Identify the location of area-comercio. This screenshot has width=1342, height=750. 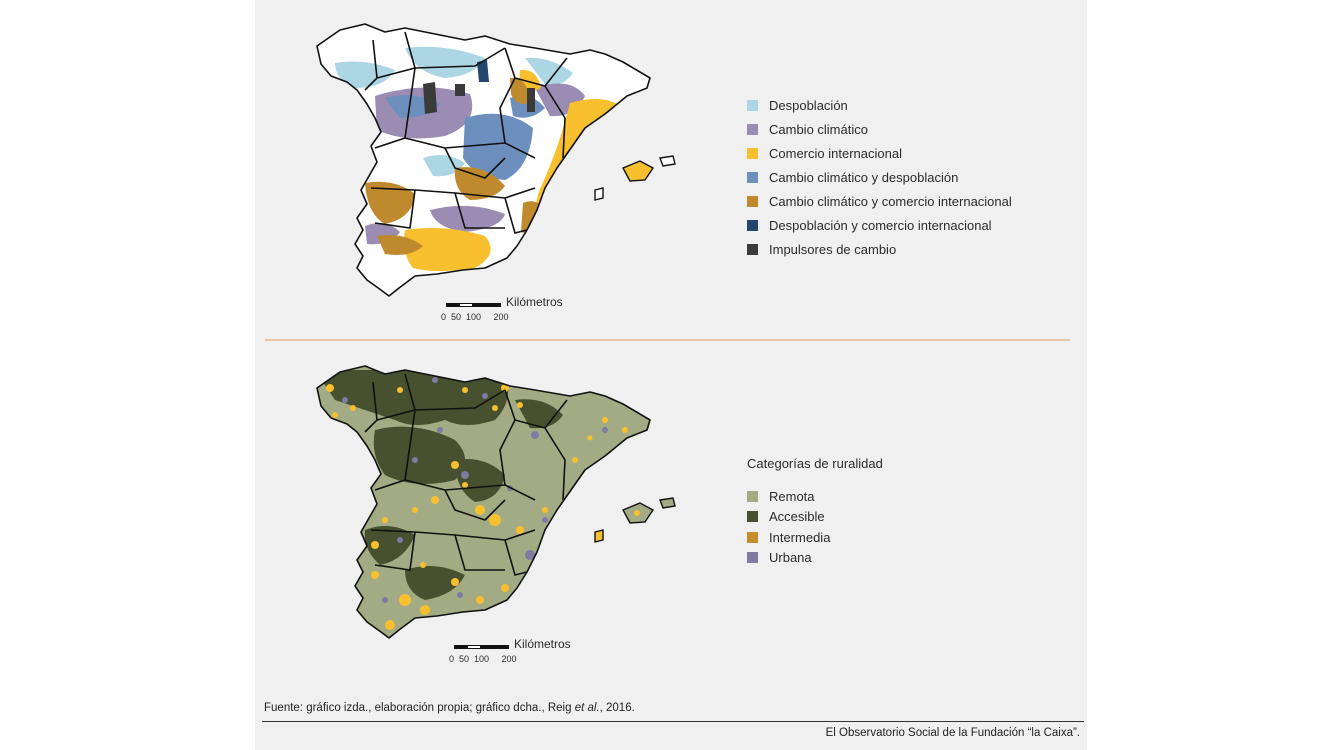
(447, 249).